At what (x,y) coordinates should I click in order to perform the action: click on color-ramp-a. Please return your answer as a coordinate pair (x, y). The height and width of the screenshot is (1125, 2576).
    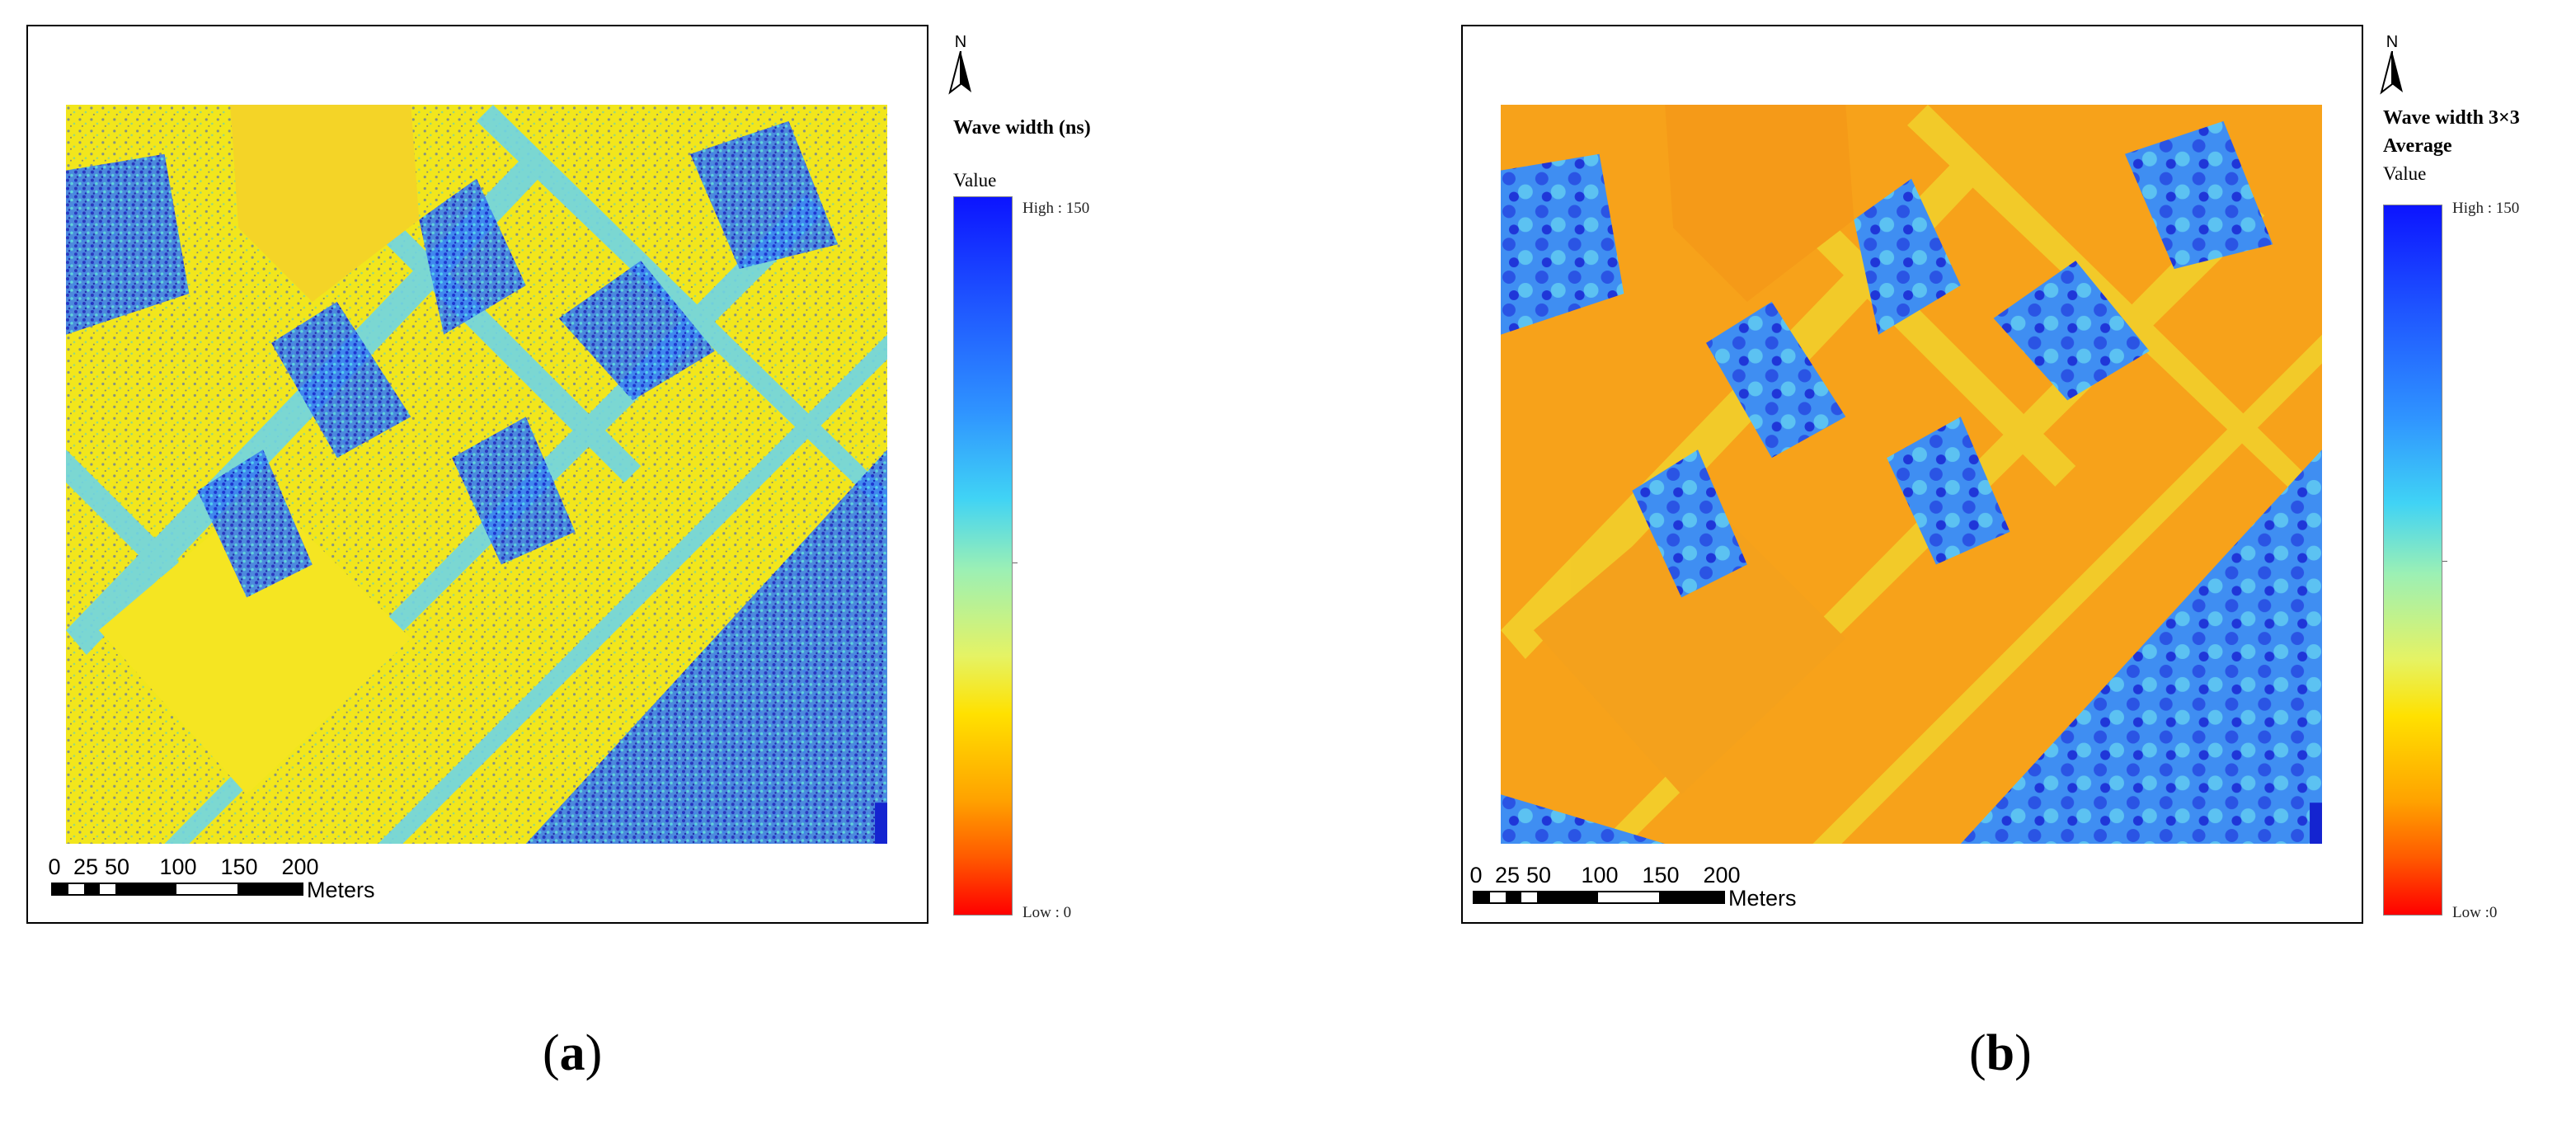
    Looking at the image, I should click on (983, 556).